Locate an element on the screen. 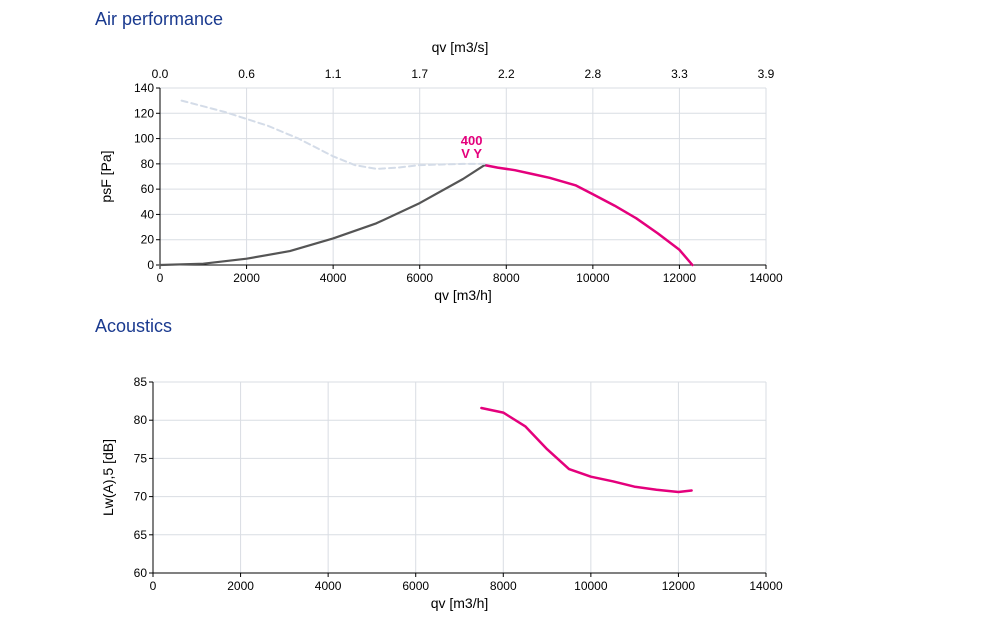  y-tick-label: 20 is located at coordinates (148, 240).